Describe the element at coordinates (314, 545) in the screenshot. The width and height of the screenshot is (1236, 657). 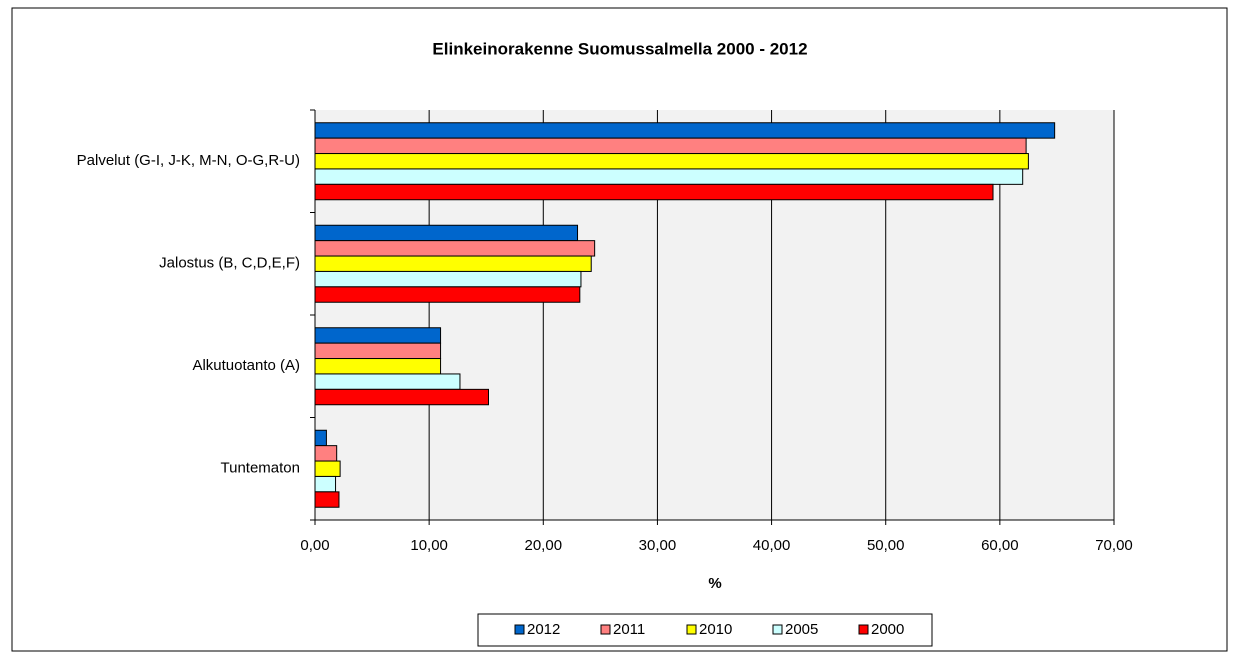
I see `x-tick-label: 0,00` at that location.